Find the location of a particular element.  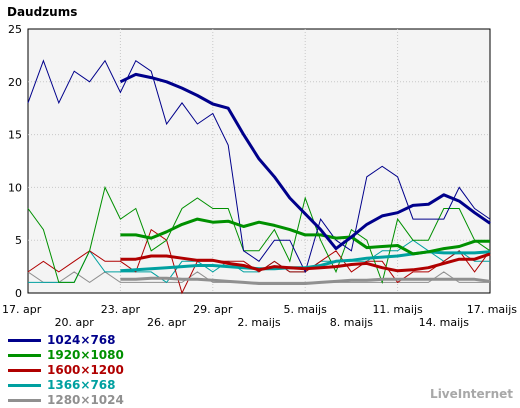

series-average-line-1280x1024 is located at coordinates (305, 280).